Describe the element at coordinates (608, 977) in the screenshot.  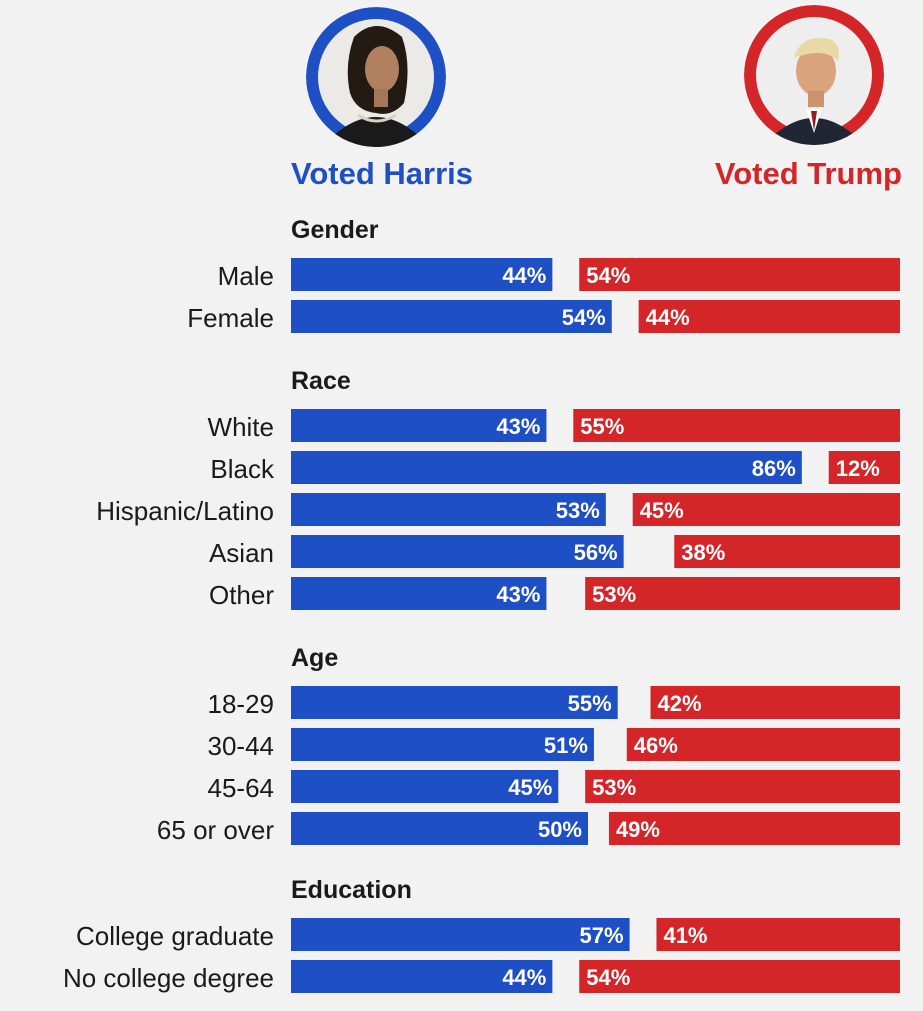
I see `trump-value-no-college-degree: 54%` at that location.